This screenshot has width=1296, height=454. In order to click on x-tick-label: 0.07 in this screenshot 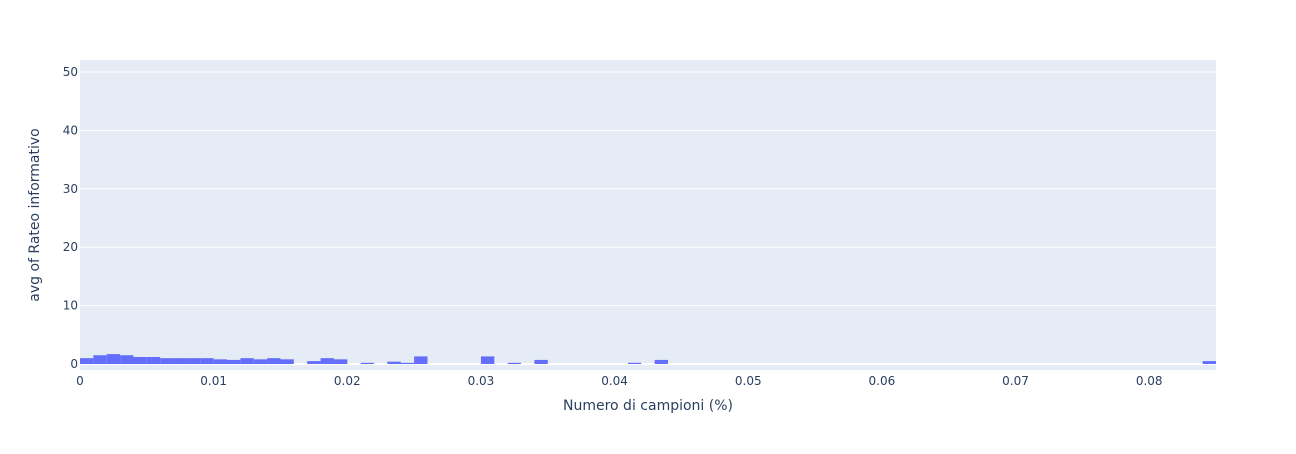, I will do `click(1015, 381)`.